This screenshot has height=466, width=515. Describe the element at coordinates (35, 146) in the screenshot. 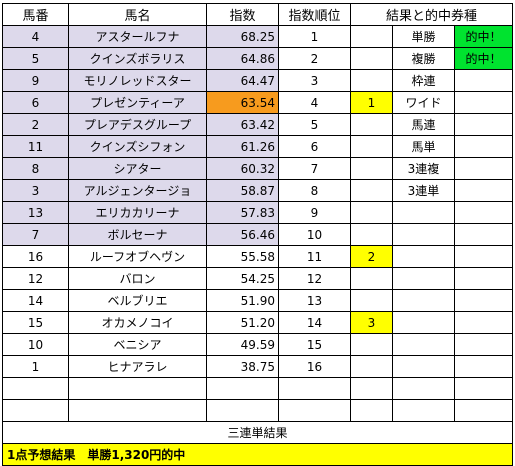

I see `horse-number-cell: 11` at that location.